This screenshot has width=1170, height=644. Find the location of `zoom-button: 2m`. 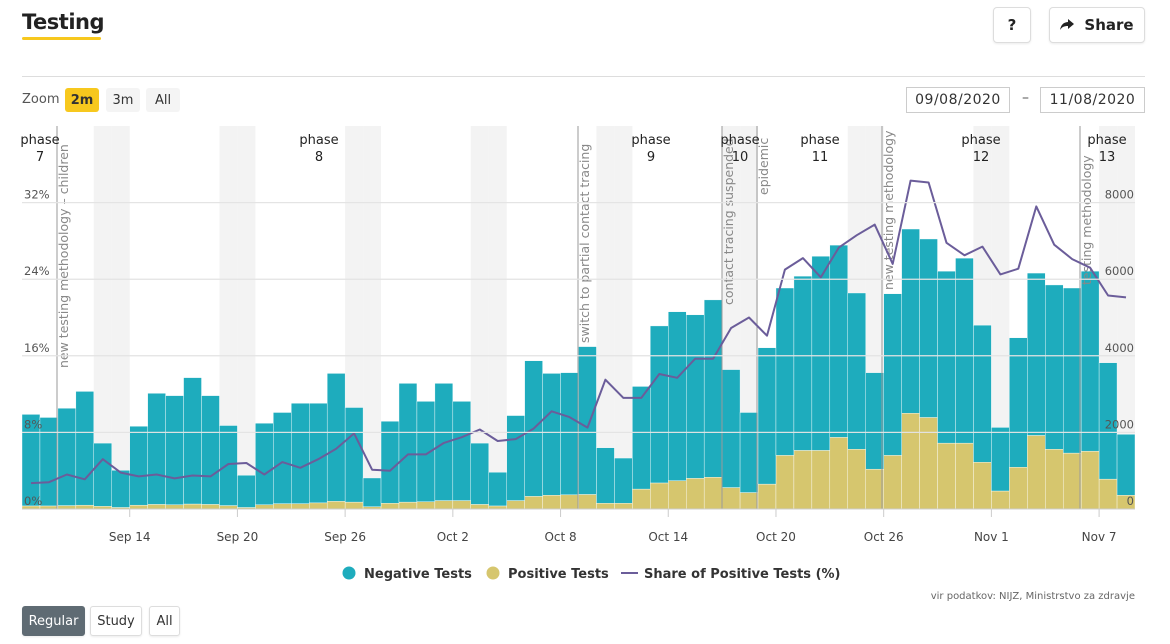

zoom-button: 2m is located at coordinates (82, 100).